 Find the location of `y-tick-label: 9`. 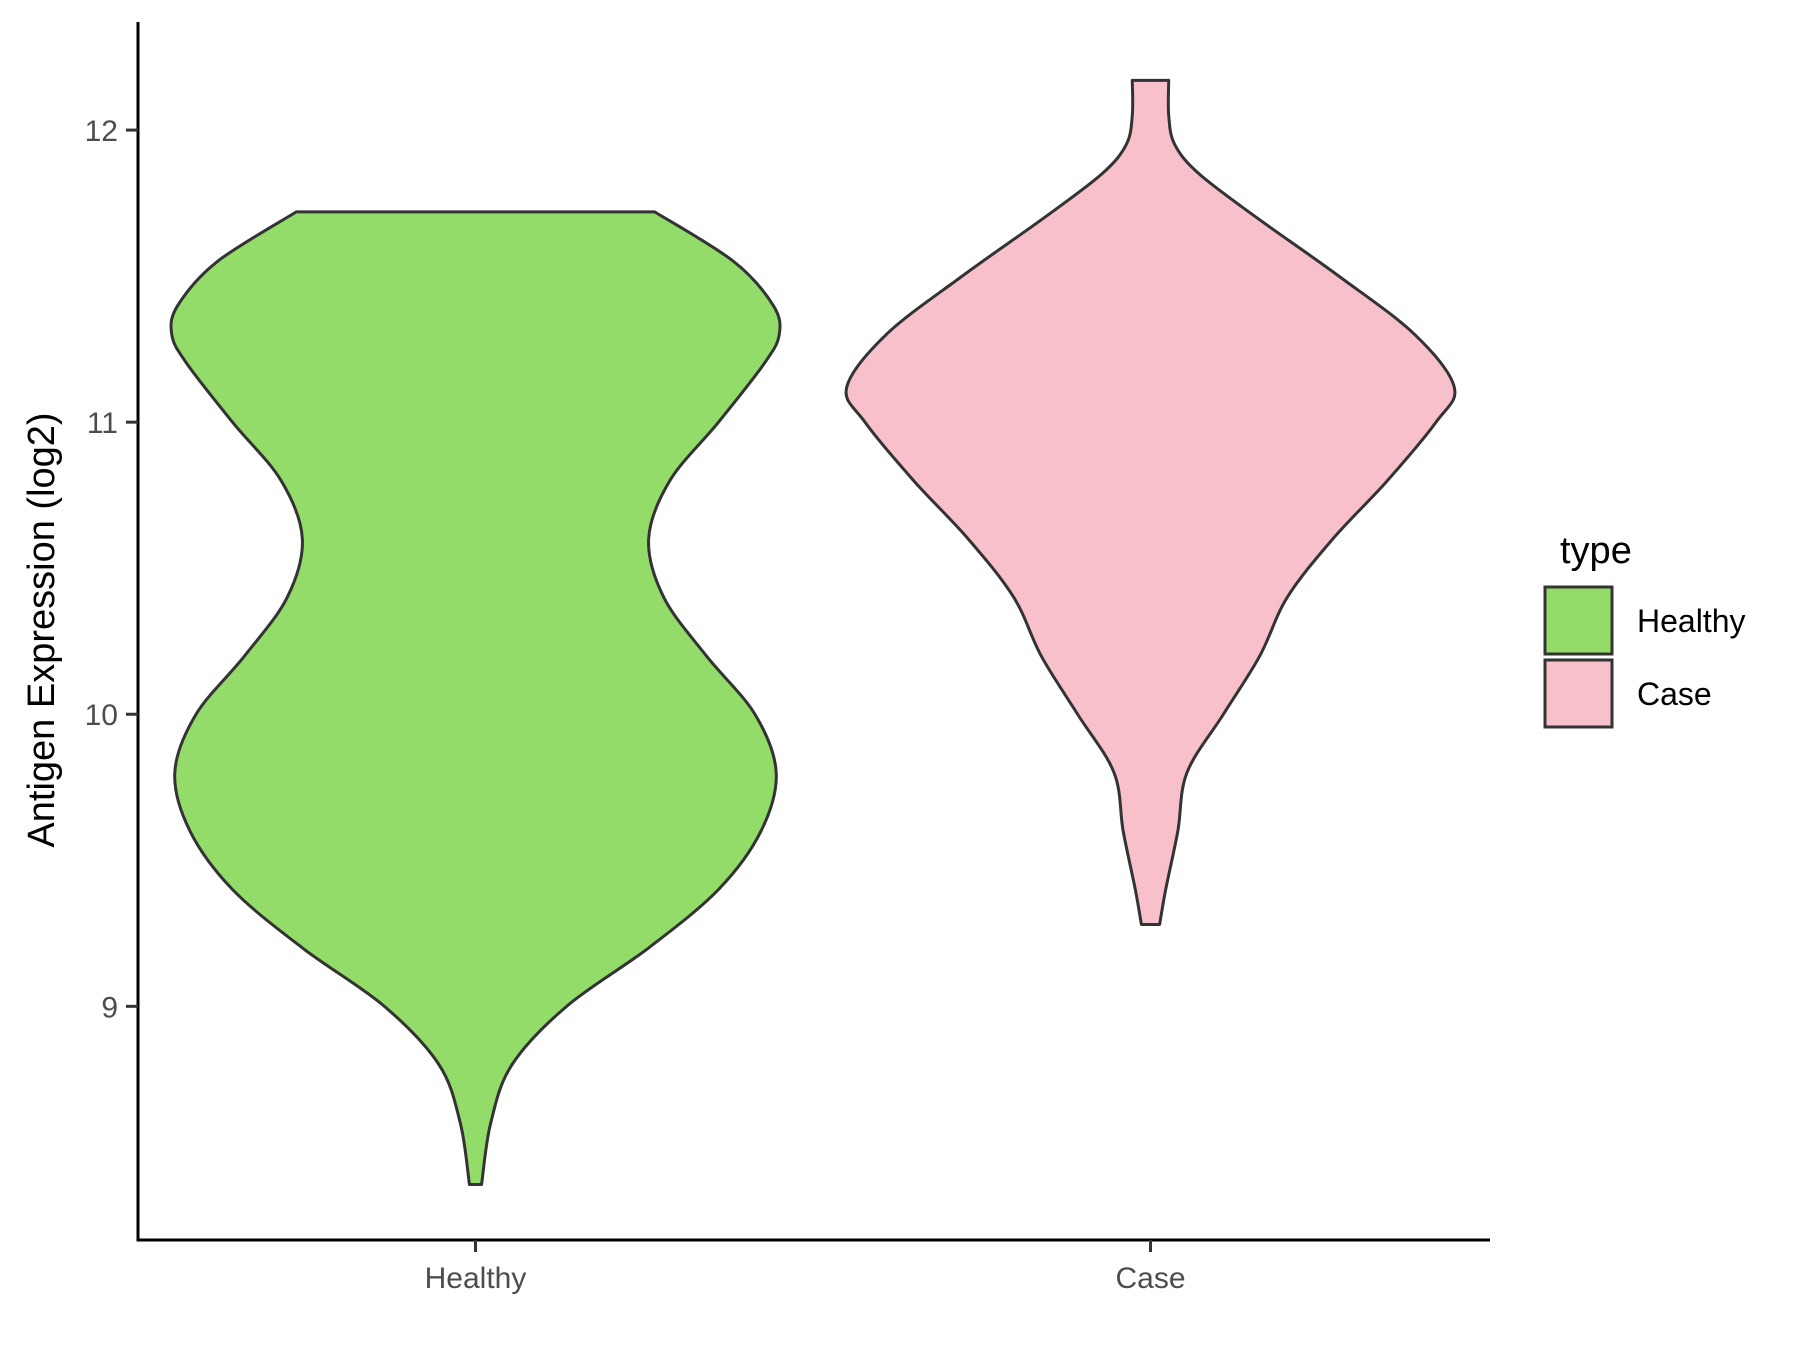

y-tick-label: 9 is located at coordinates (109, 1007).